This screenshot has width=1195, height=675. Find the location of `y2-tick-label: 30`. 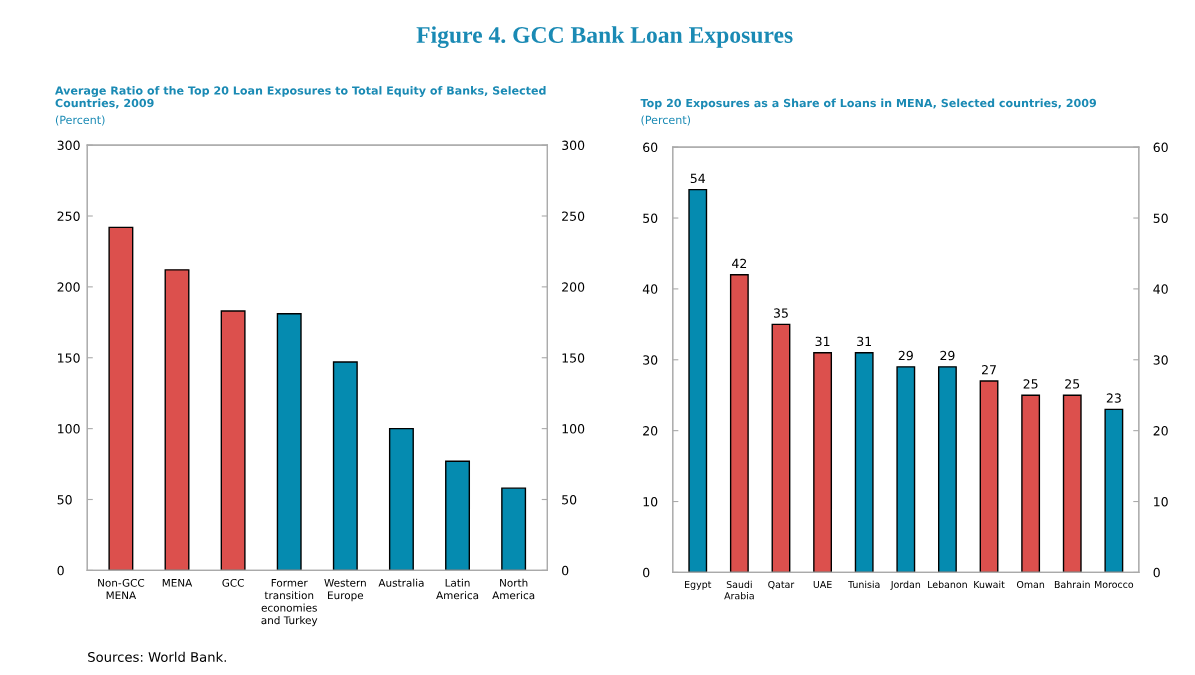

y2-tick-label: 30 is located at coordinates (1160, 360).